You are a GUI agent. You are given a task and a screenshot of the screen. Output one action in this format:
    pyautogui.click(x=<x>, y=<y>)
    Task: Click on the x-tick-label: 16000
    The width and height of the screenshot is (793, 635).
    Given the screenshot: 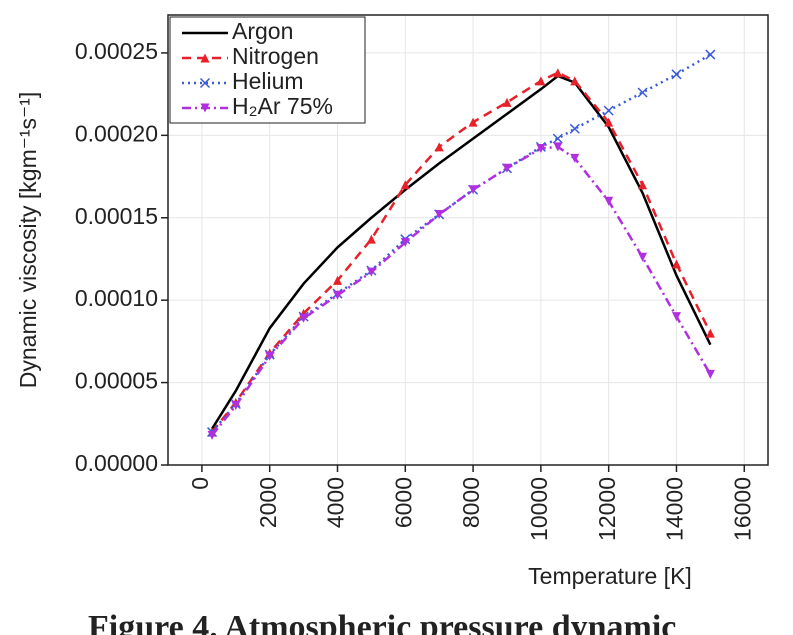 What is the action you would take?
    pyautogui.click(x=742, y=509)
    